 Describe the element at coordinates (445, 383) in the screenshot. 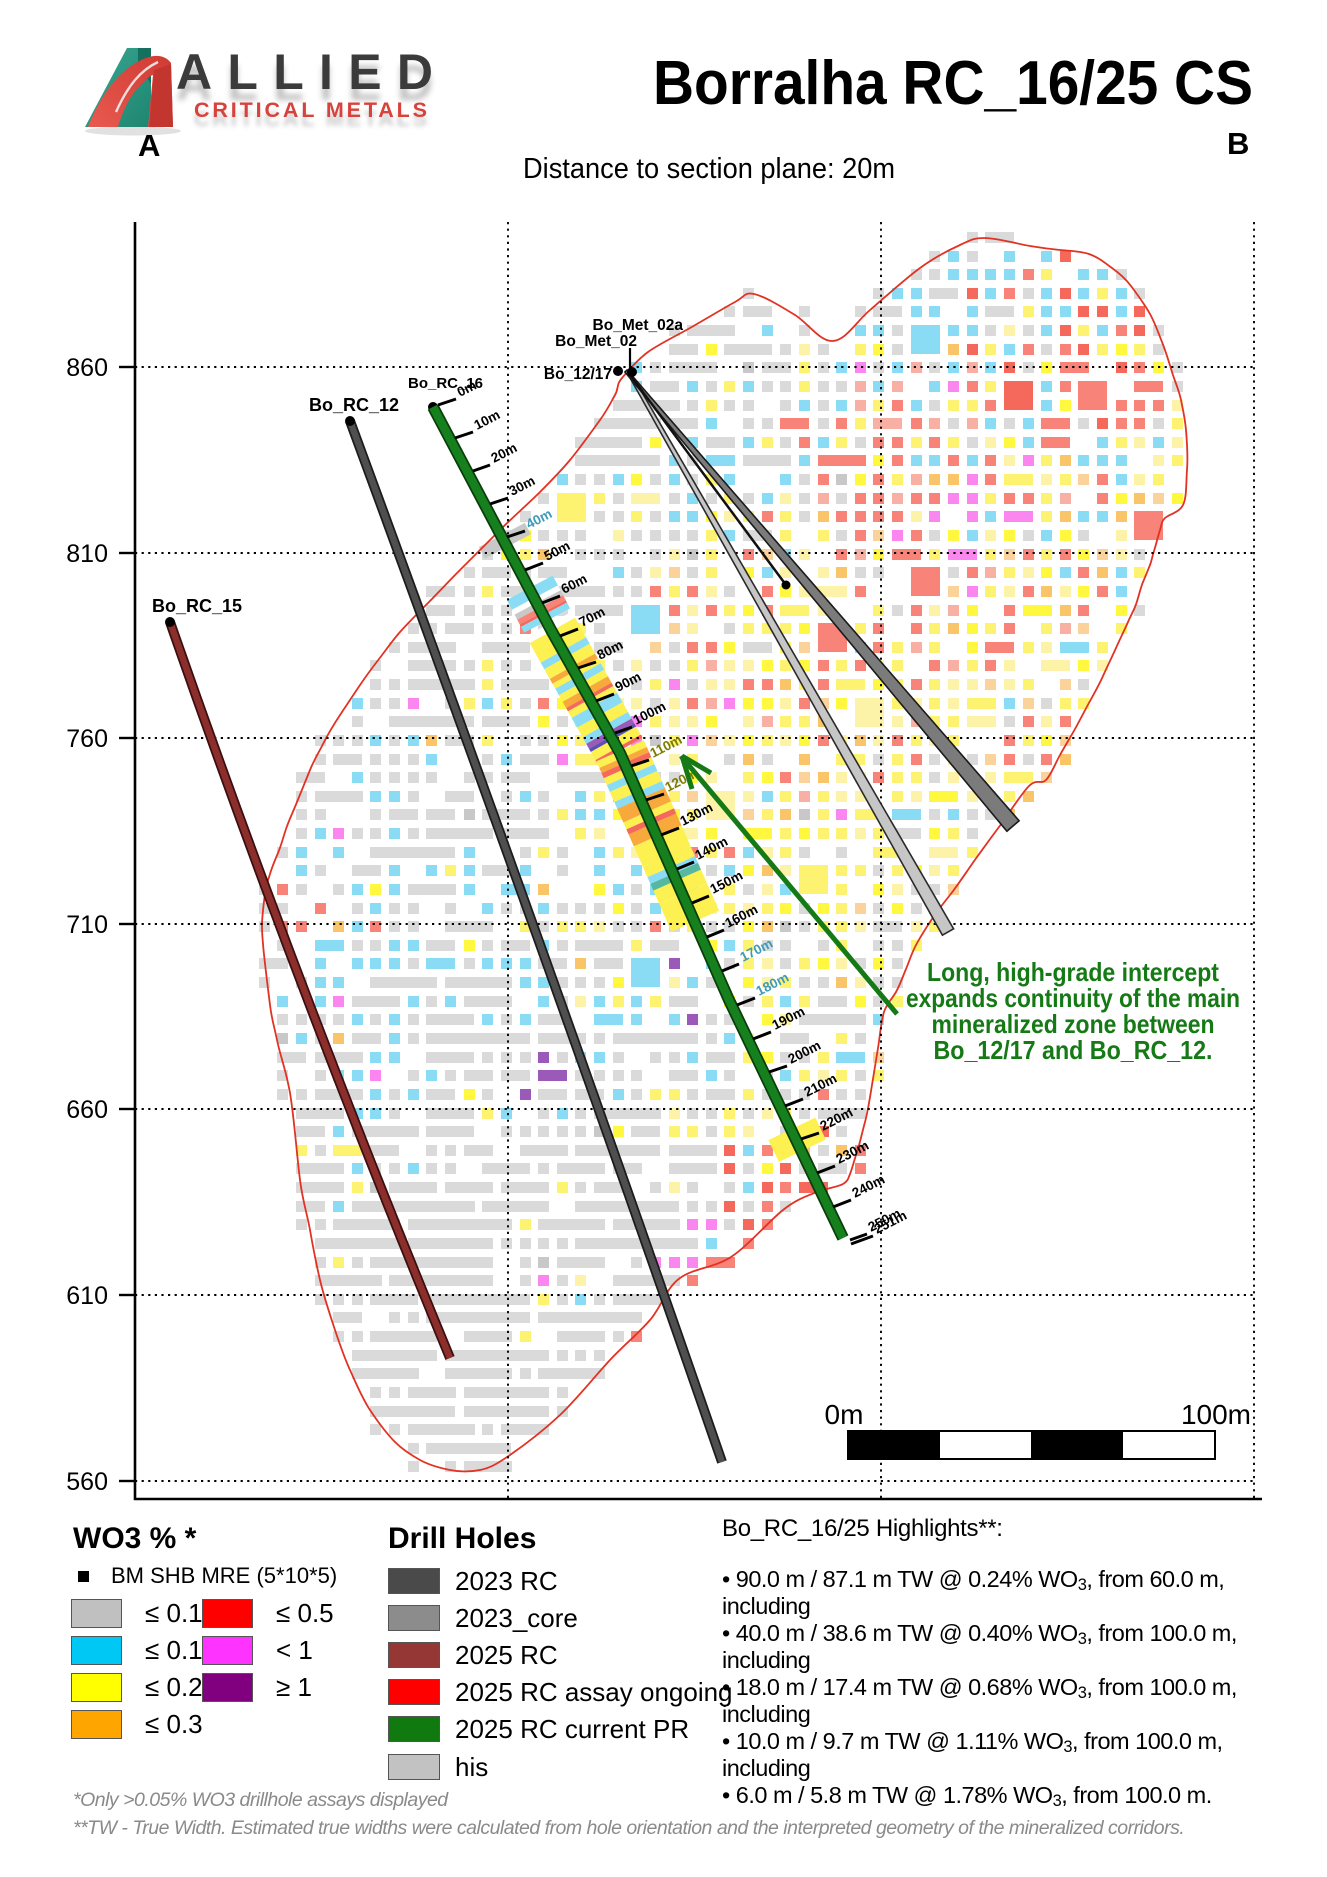

I see `svg-text: Bo_RC_16` at that location.